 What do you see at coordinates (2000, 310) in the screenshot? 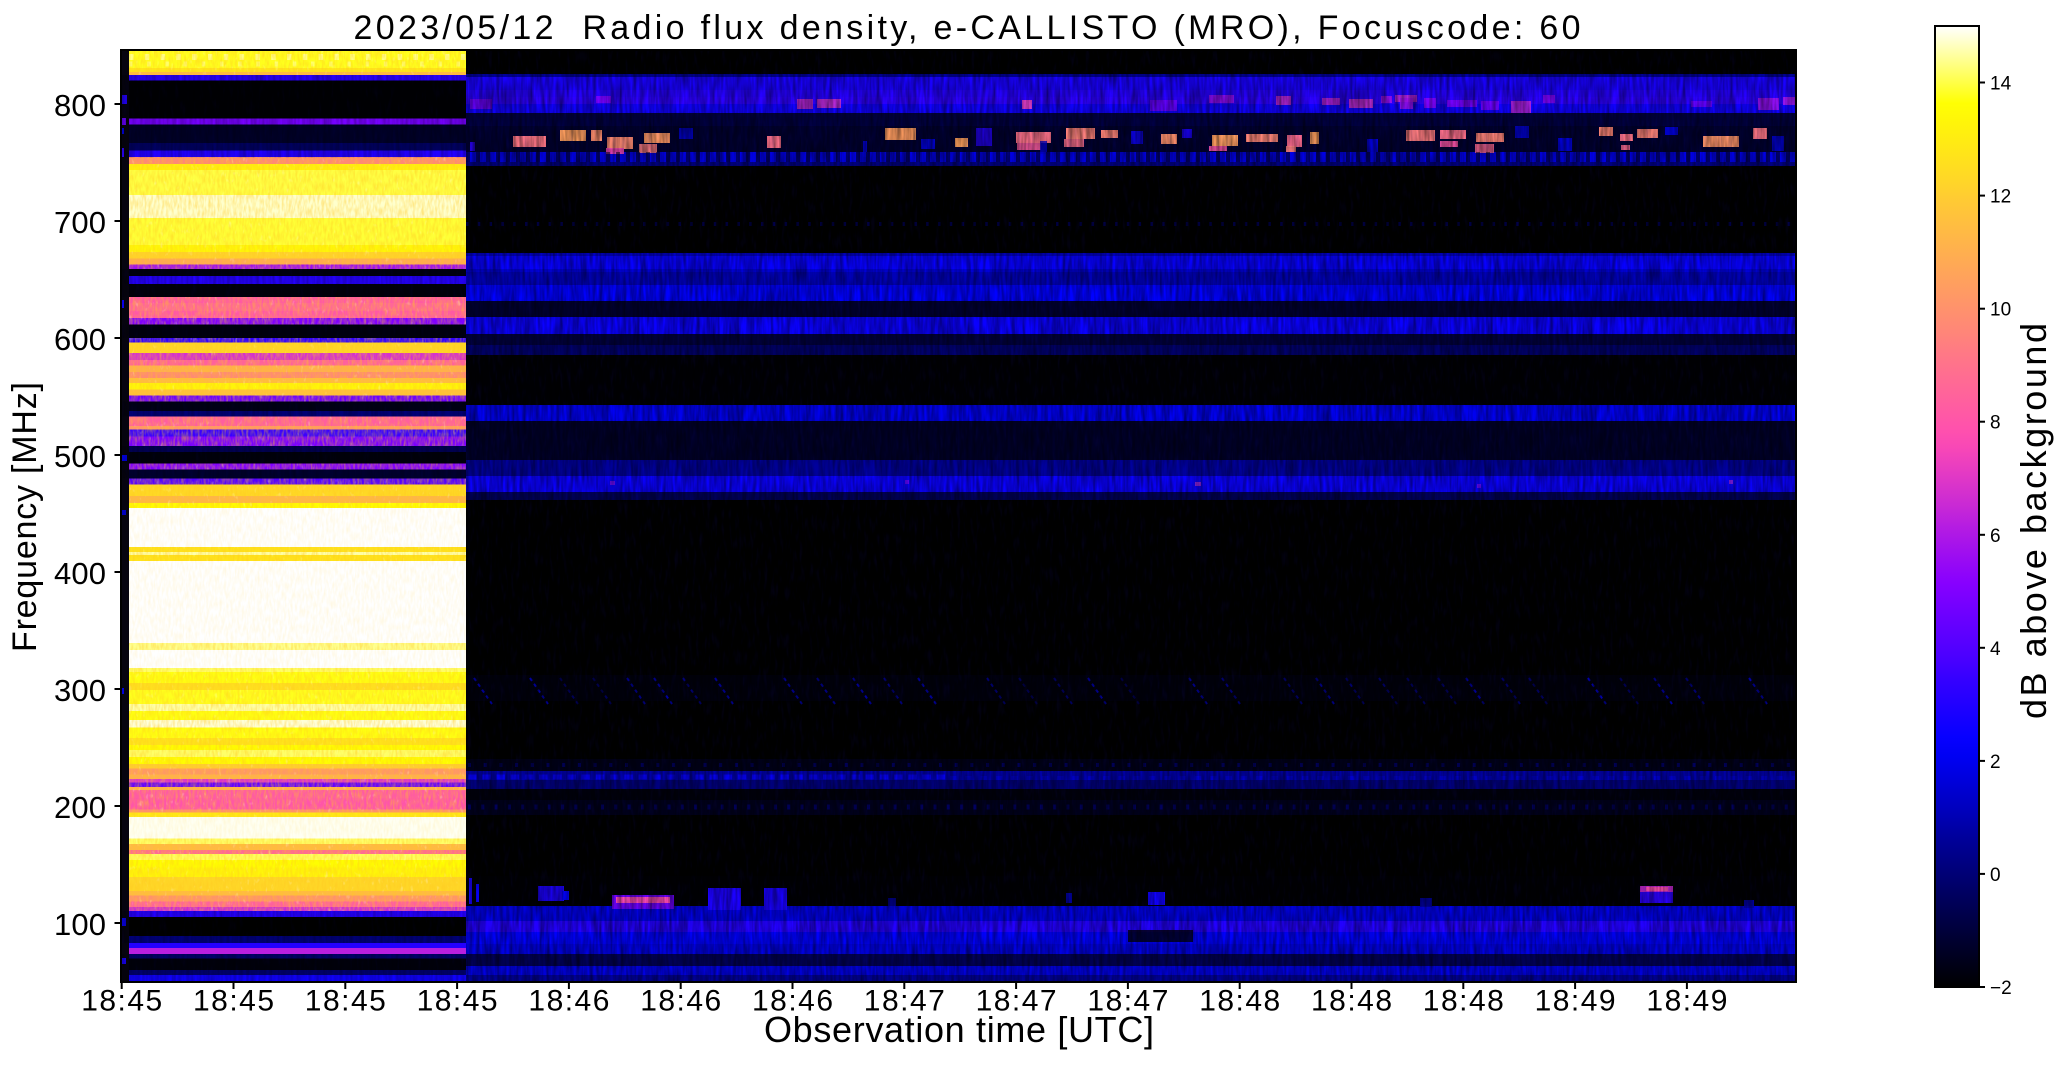
I see `svg-text: 10` at bounding box center [2000, 310].